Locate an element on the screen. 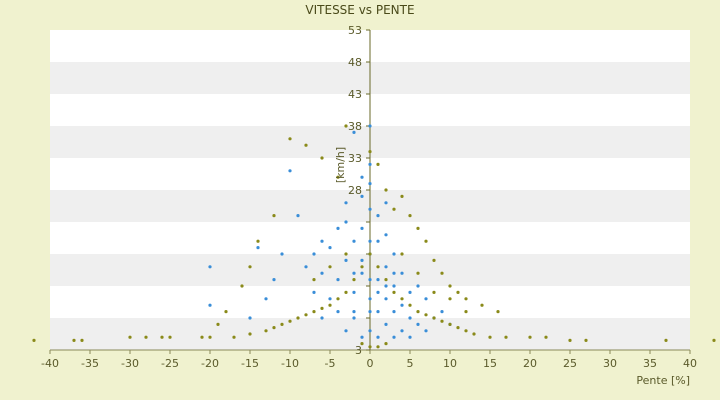  y-tick-label: 3 is located at coordinates (358, 350).